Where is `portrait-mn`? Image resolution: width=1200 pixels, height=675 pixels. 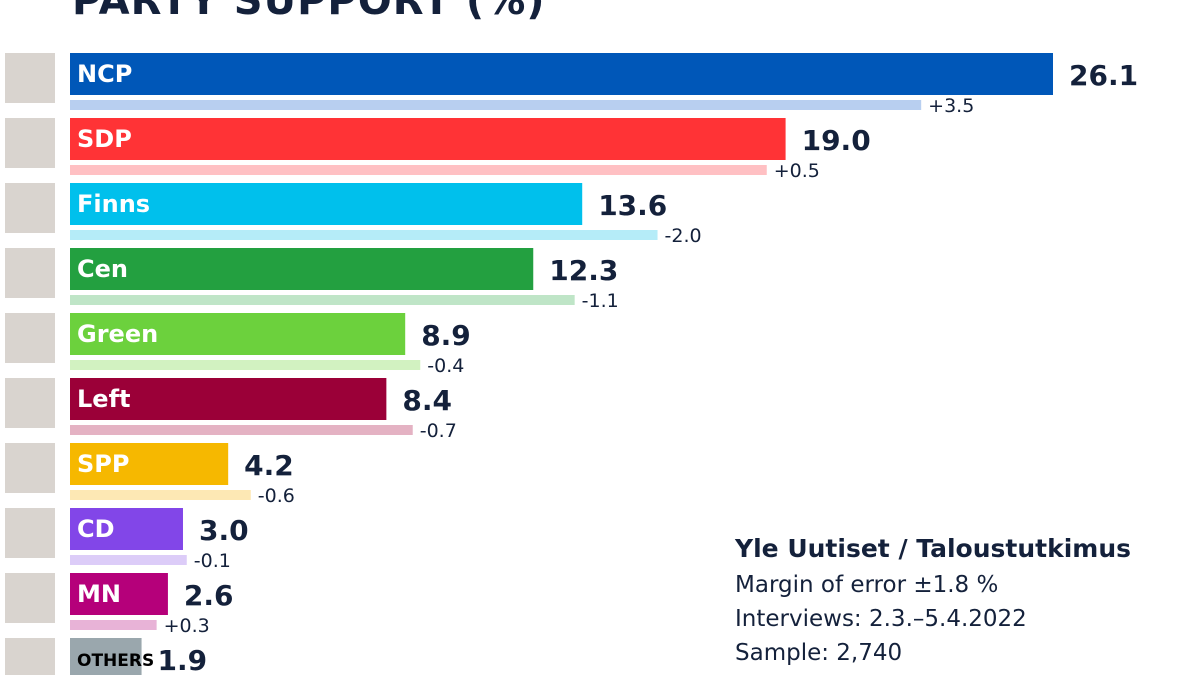 portrait-mn is located at coordinates (30, 598).